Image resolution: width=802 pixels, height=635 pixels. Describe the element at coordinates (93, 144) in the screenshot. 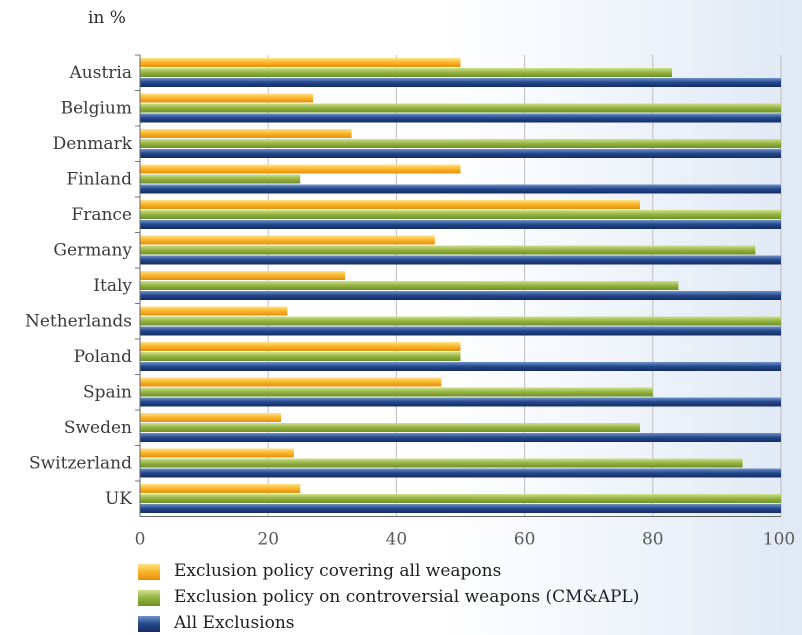

I see `category-label: Denmark` at that location.